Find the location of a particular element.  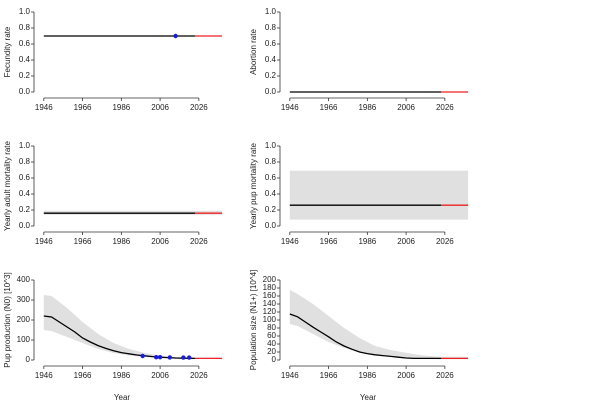

y-tick-label: 80 is located at coordinates (271, 327).